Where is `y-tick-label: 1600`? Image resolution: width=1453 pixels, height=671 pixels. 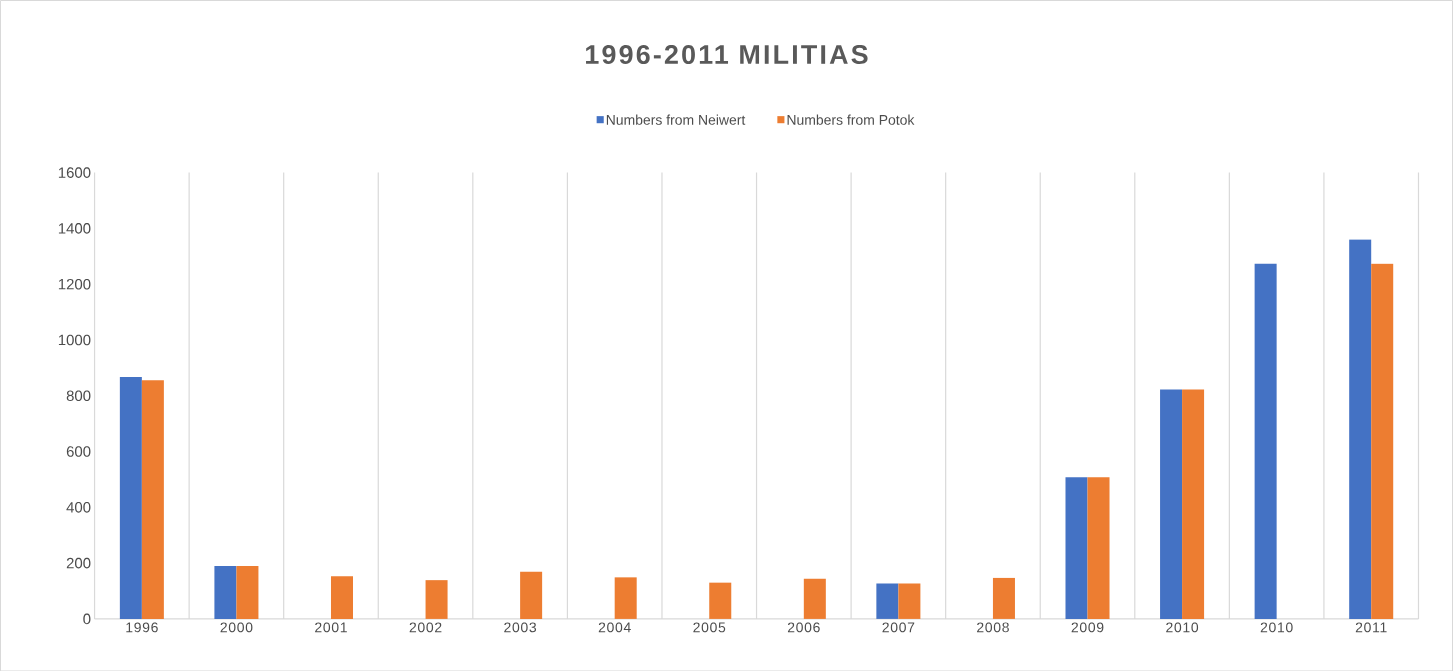
y-tick-label: 1600 is located at coordinates (74, 172).